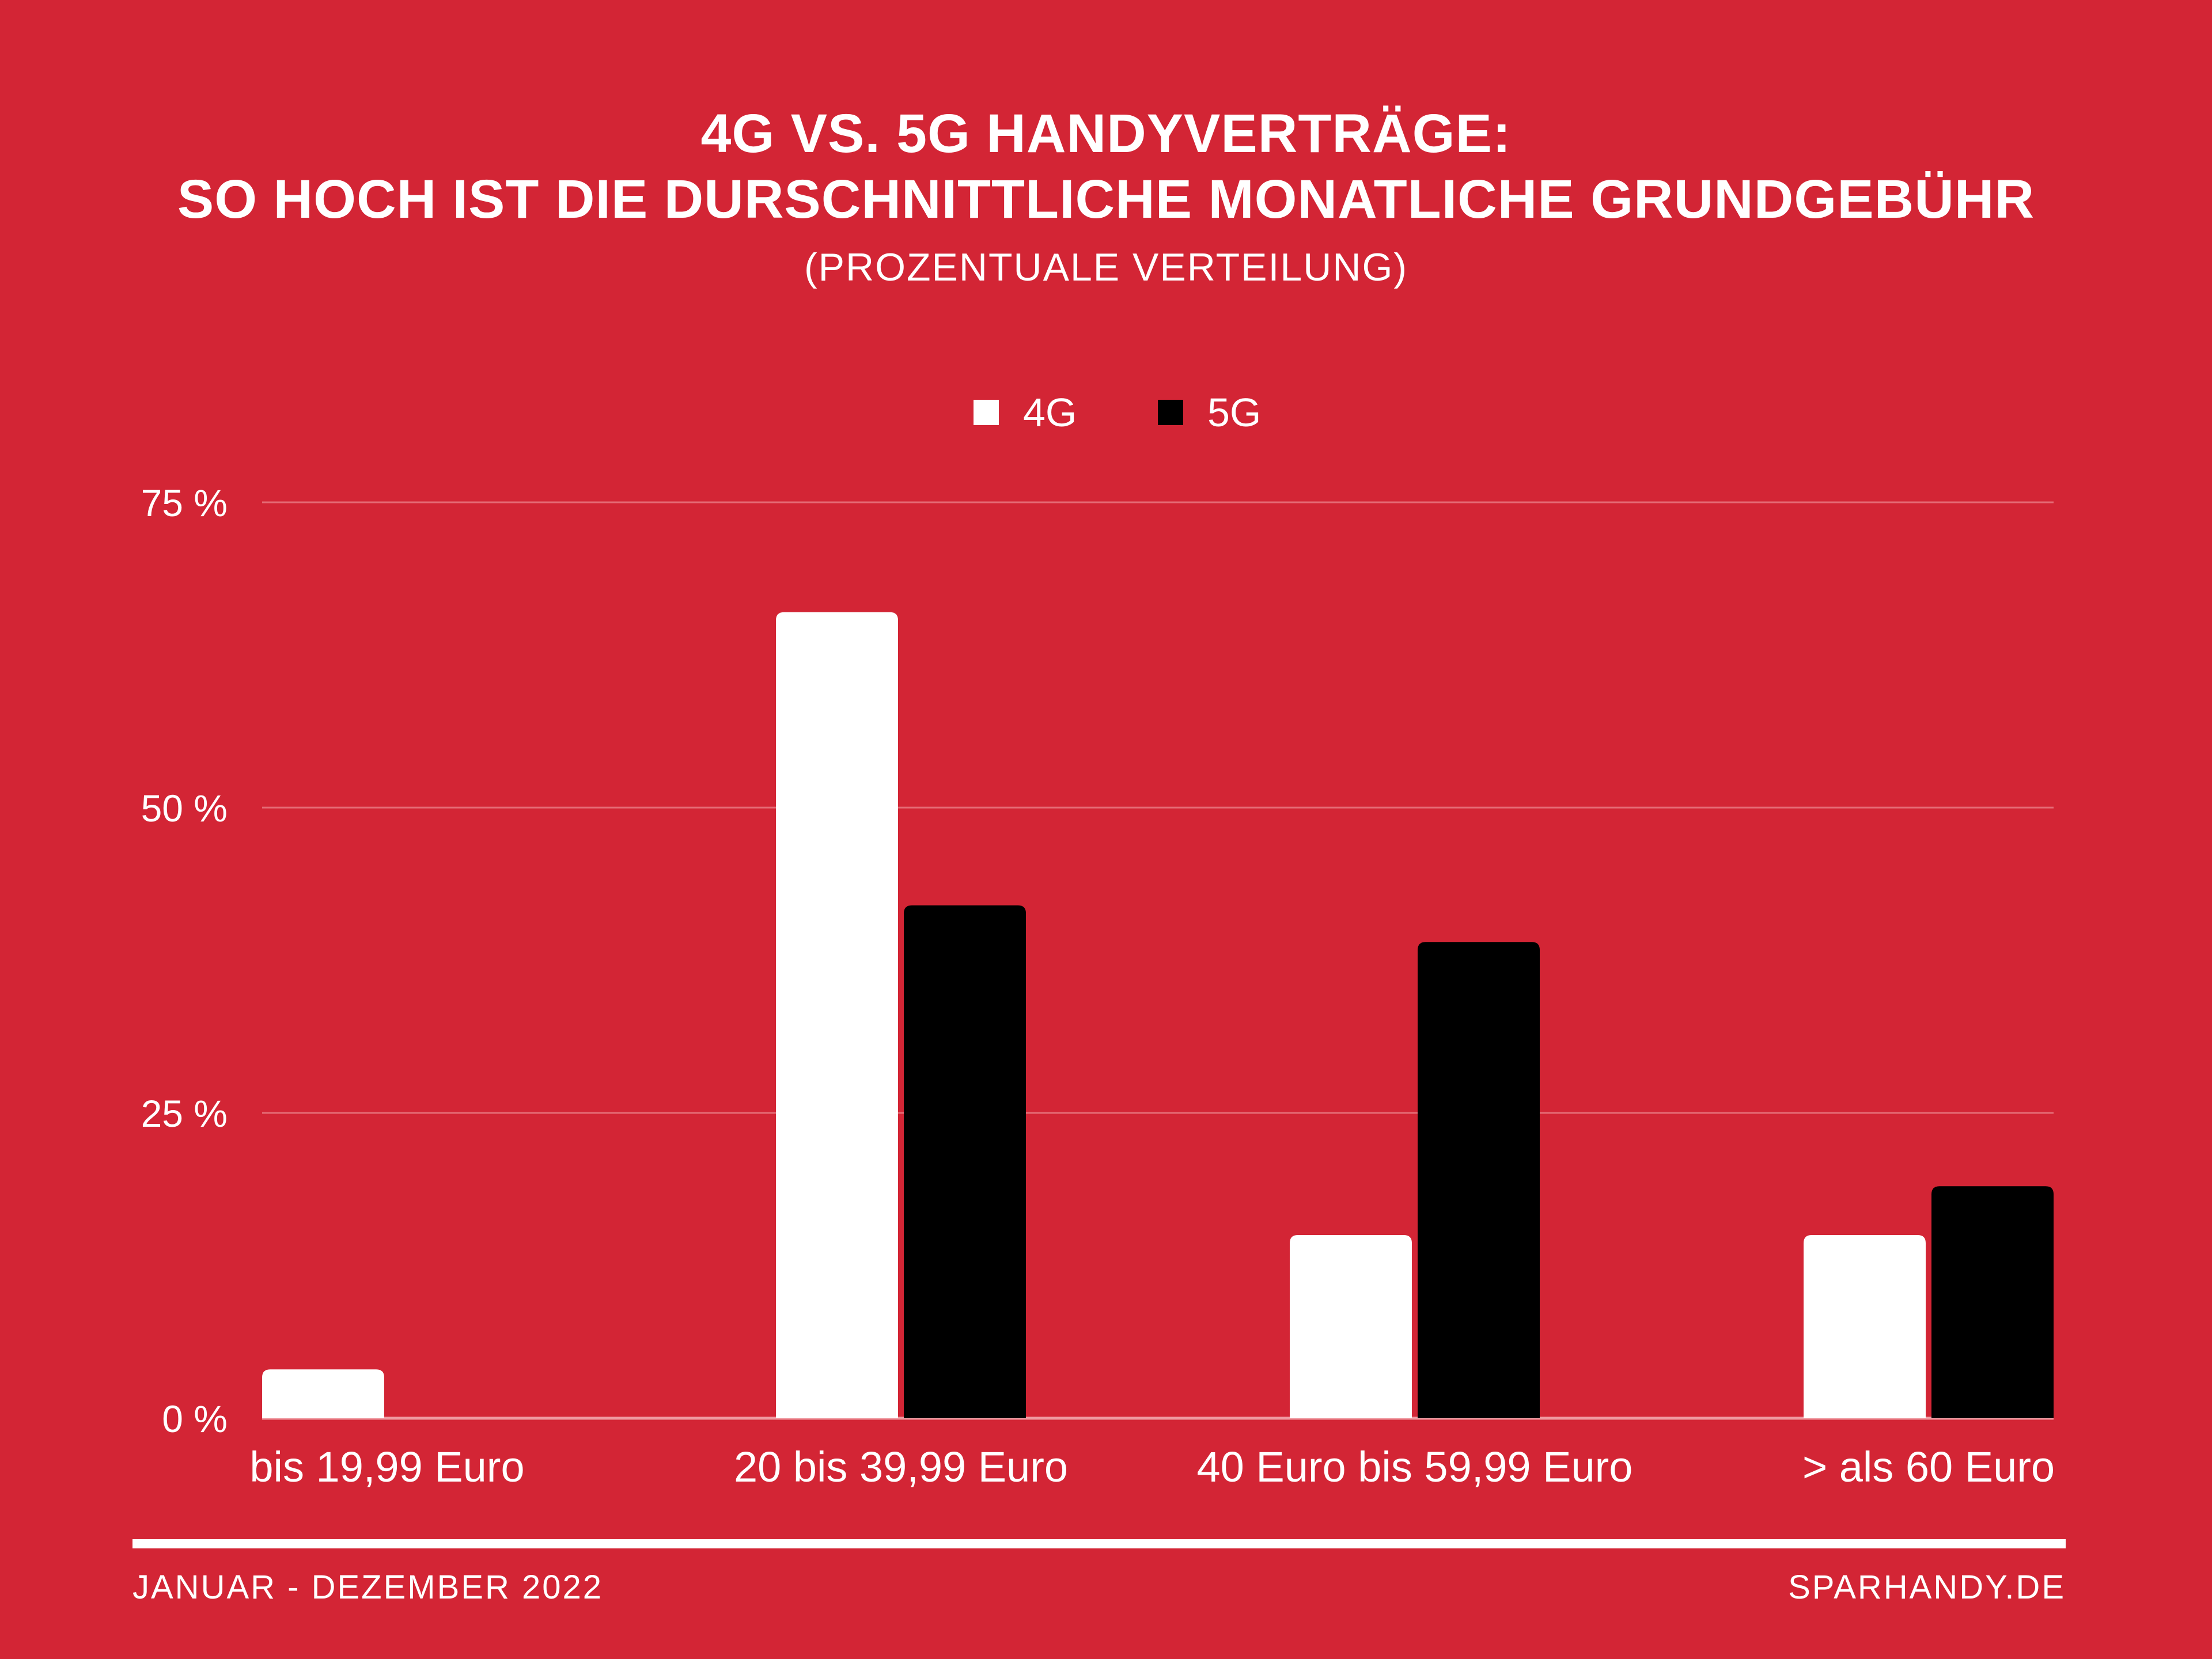 This screenshot has height=1659, width=2212. I want to click on x-category-label: > als 60 Euro, so click(1928, 1467).